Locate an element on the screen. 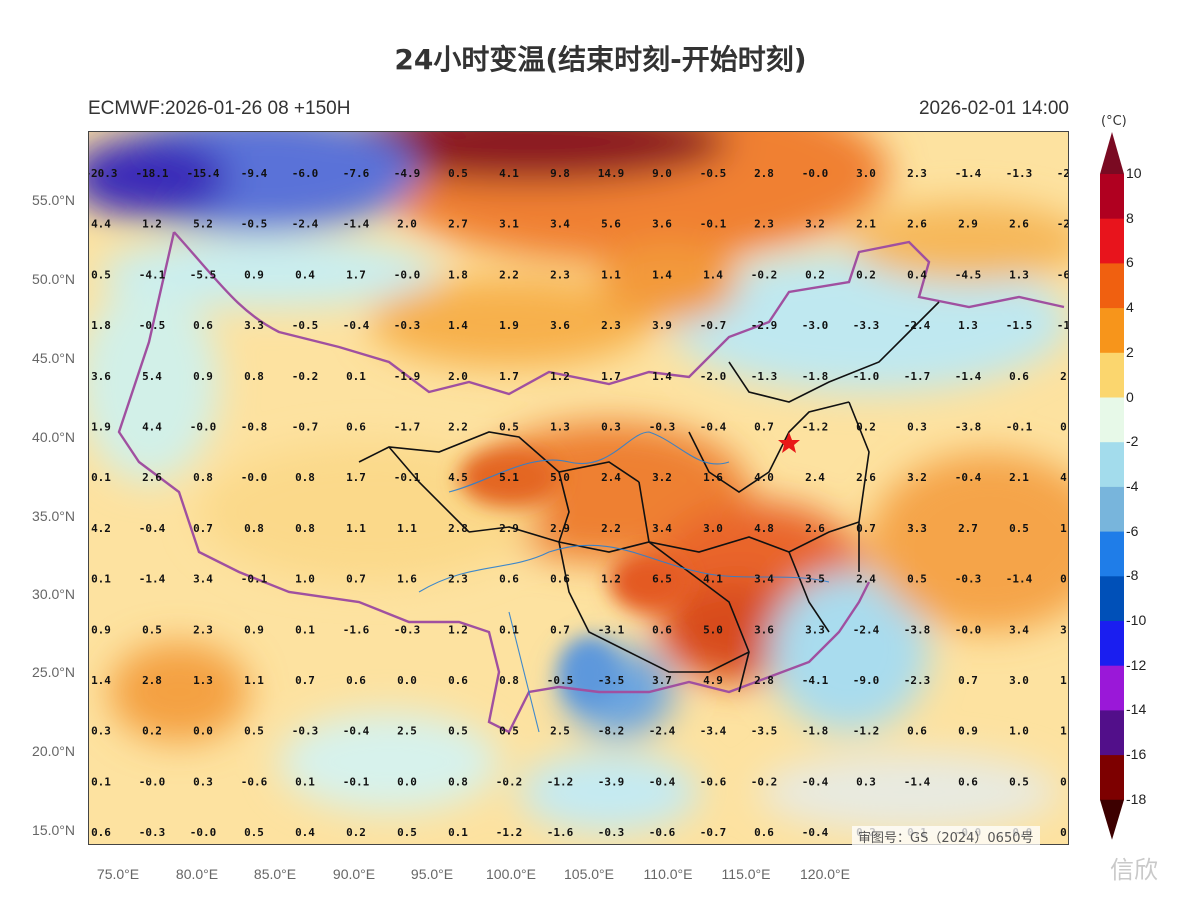  grid-value: -1.3 is located at coordinates (764, 376).